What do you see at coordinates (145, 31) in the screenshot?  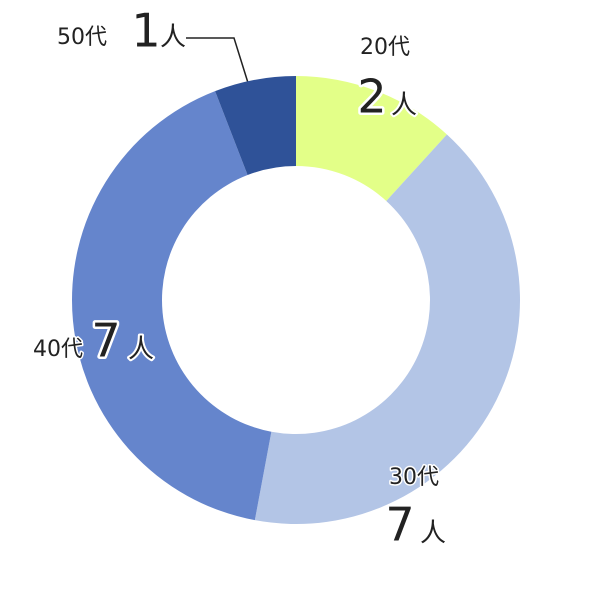 I see `value-label: 1` at bounding box center [145, 31].